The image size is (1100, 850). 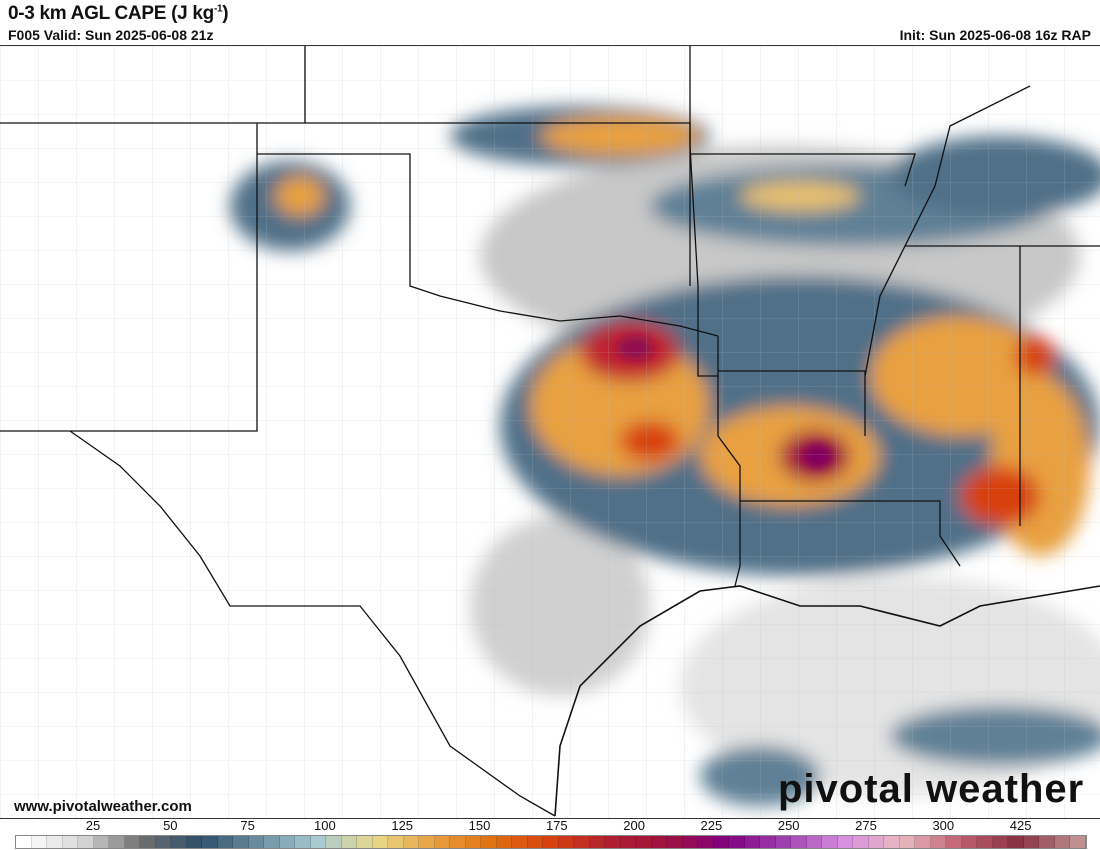 I want to click on colorbar-label: 200, so click(x=634, y=825).